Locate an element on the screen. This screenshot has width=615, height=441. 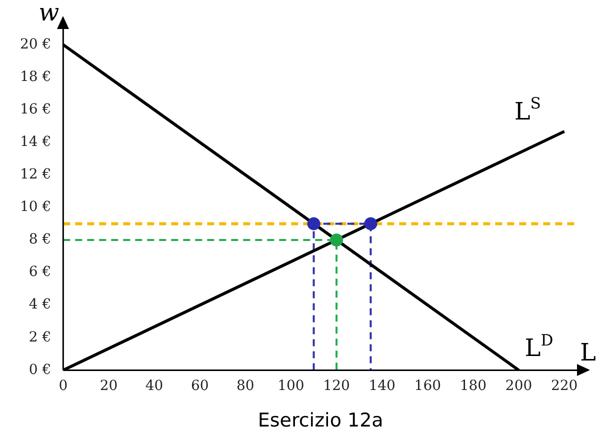
x-tick-label: 60 is located at coordinates (199, 386).